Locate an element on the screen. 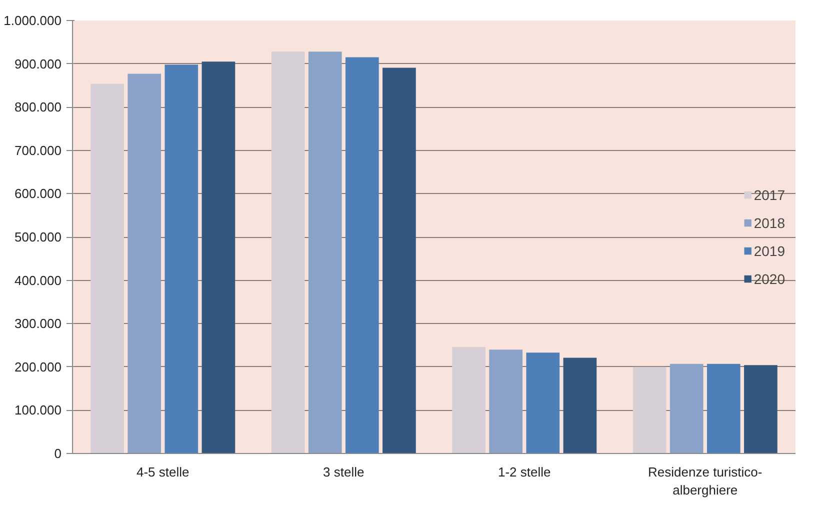 This screenshot has width=820, height=505. y-tick-label: 1.000.000 is located at coordinates (33, 20).